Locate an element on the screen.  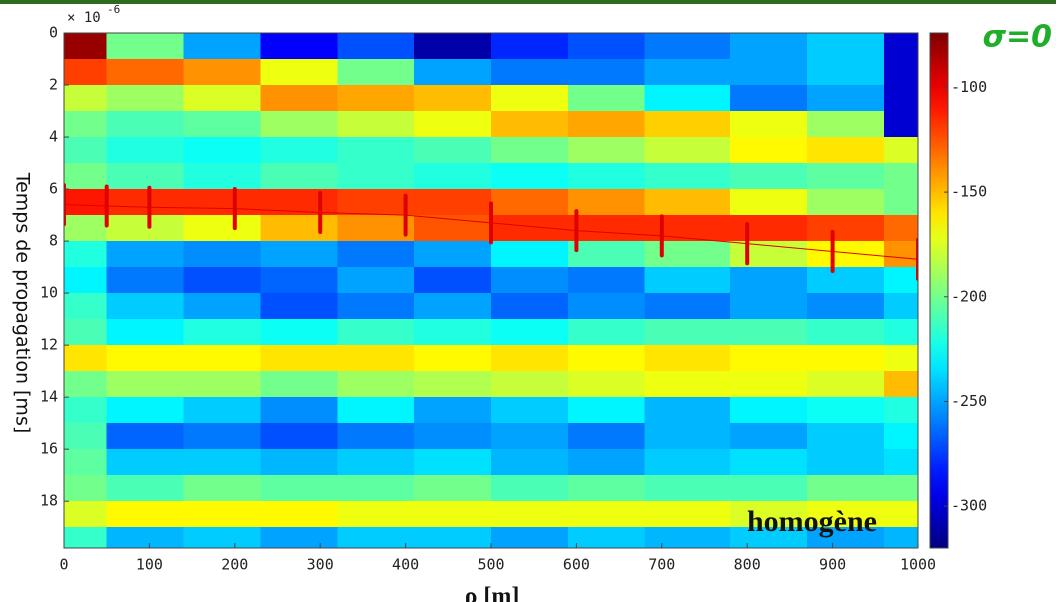
colorbar is located at coordinates (939, 290).